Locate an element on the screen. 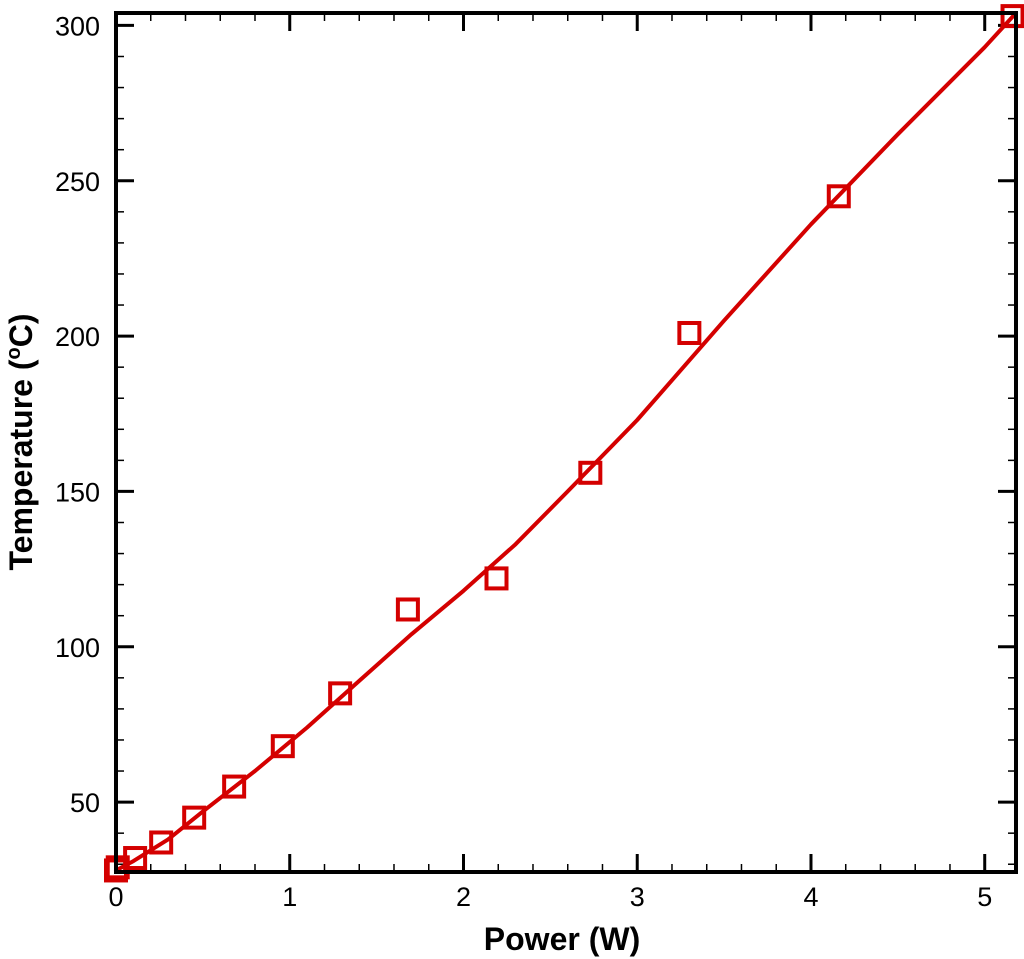 This screenshot has height=959, width=1024. y-axis-title: Temperature (oC) is located at coordinates (21, 442).